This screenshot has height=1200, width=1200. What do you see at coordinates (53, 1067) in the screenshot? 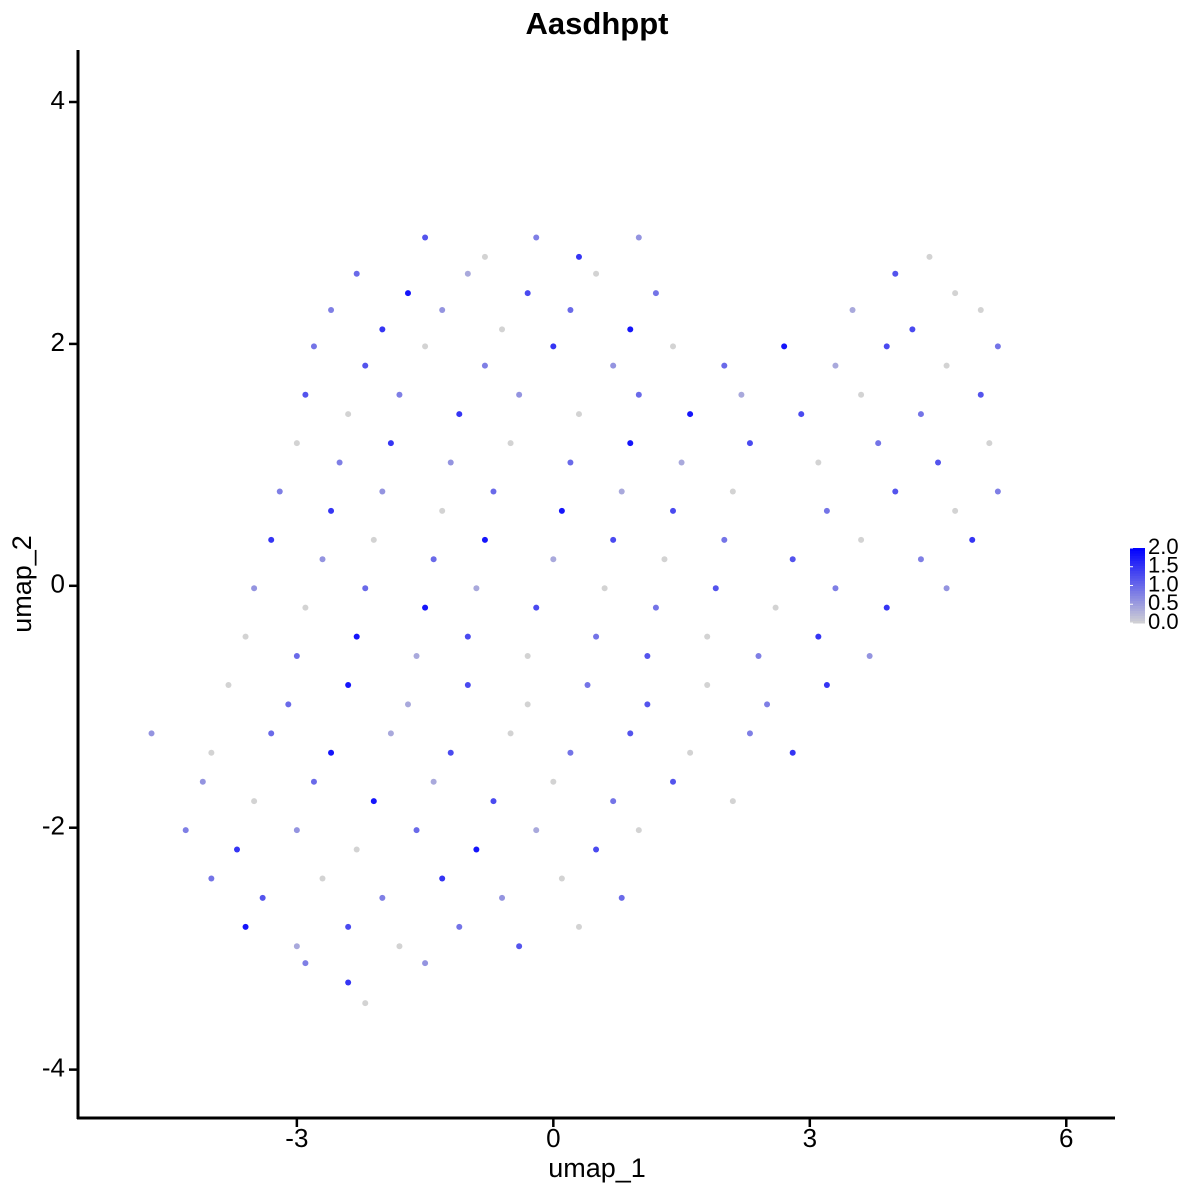
I see `y-tick-label: -4` at bounding box center [53, 1067].